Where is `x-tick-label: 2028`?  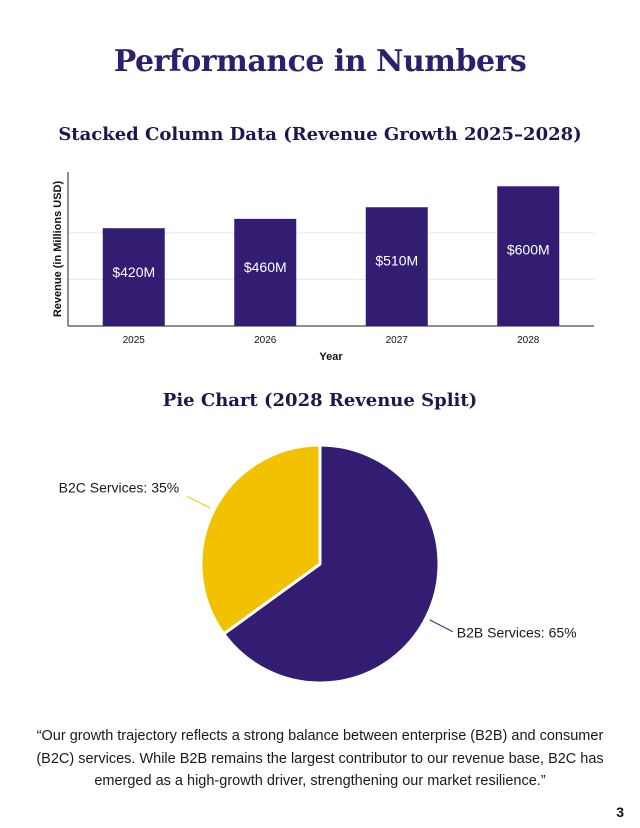 x-tick-label: 2028 is located at coordinates (528, 340).